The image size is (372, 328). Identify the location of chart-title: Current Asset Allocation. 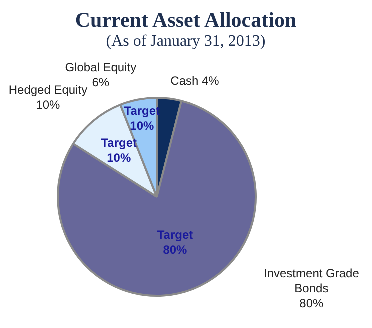
(186, 20).